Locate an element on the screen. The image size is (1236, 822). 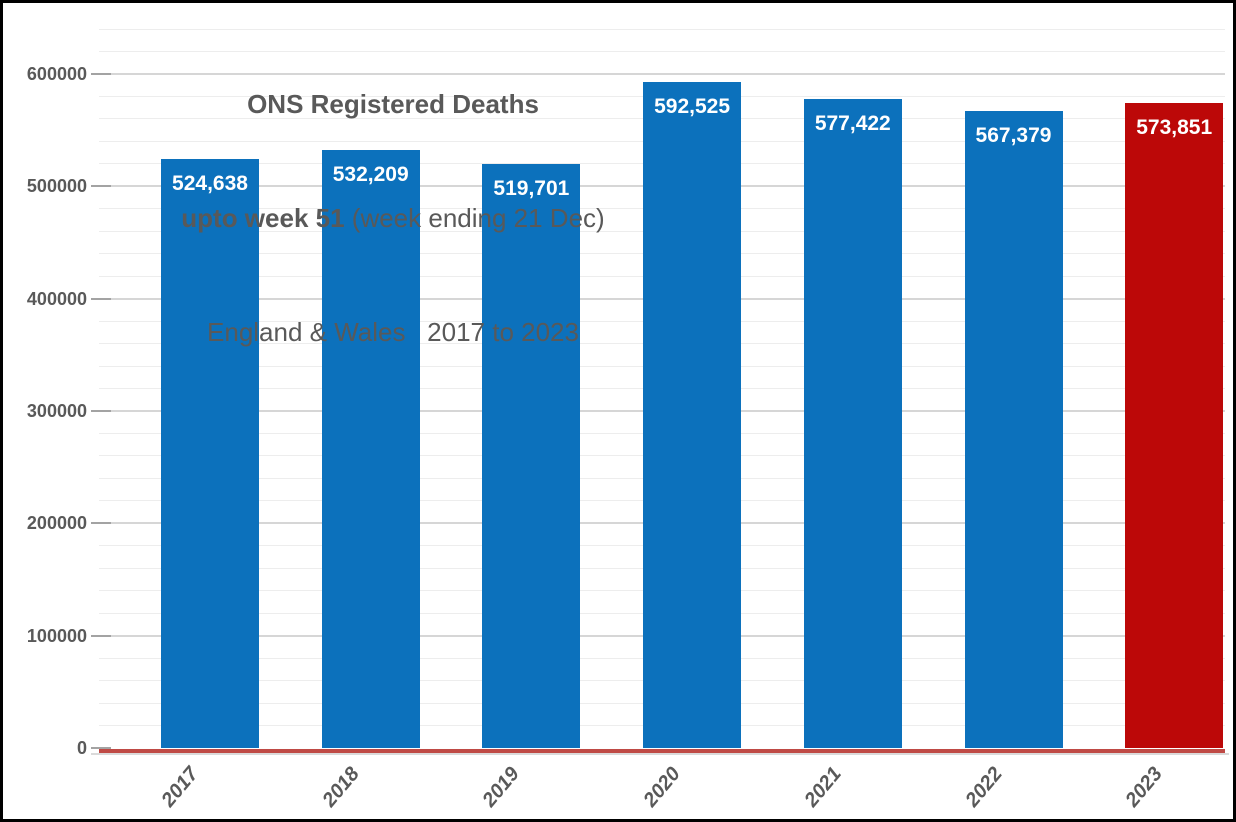
x-axis-label-2019: 2019 is located at coordinates (501, 787).